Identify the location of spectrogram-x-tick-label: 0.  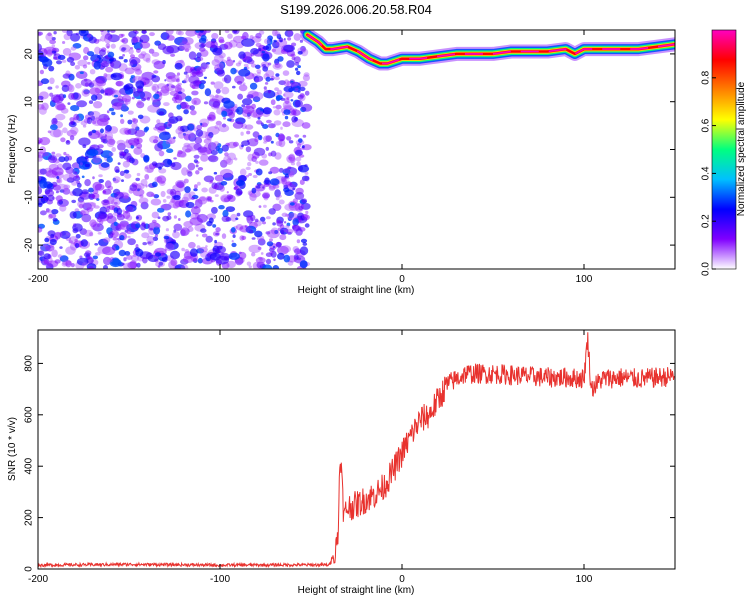
(402, 279).